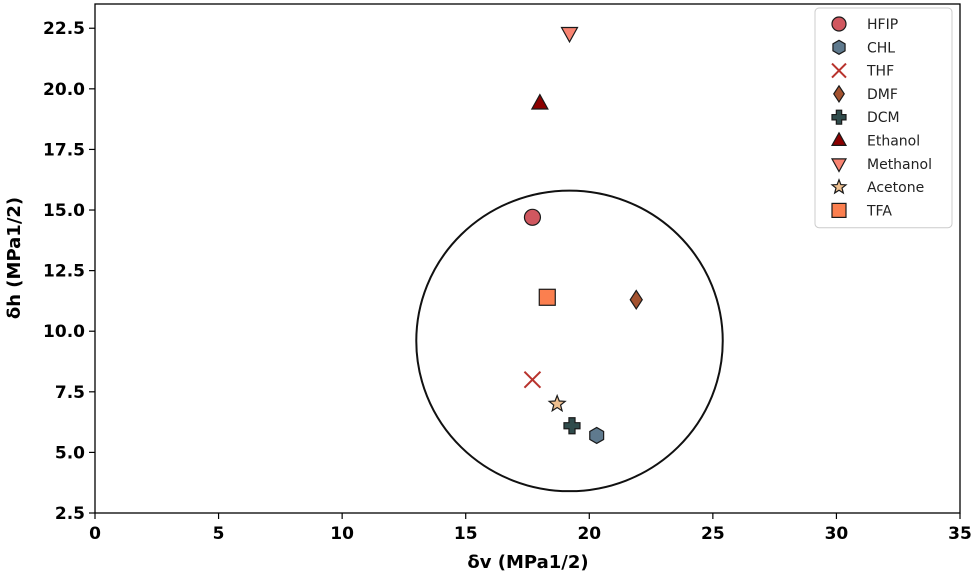 The height and width of the screenshot is (575, 975). Describe the element at coordinates (569, 35) in the screenshot. I see `data-point-methanol` at that location.